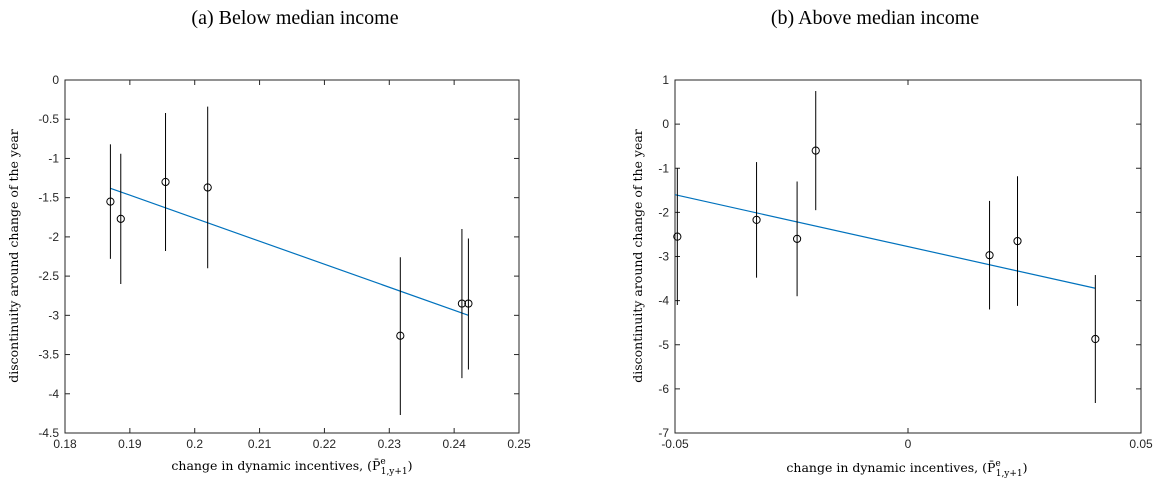 The width and height of the screenshot is (1164, 483). What do you see at coordinates (885, 241) in the screenshot?
I see `panel-b-fit-line` at bounding box center [885, 241].